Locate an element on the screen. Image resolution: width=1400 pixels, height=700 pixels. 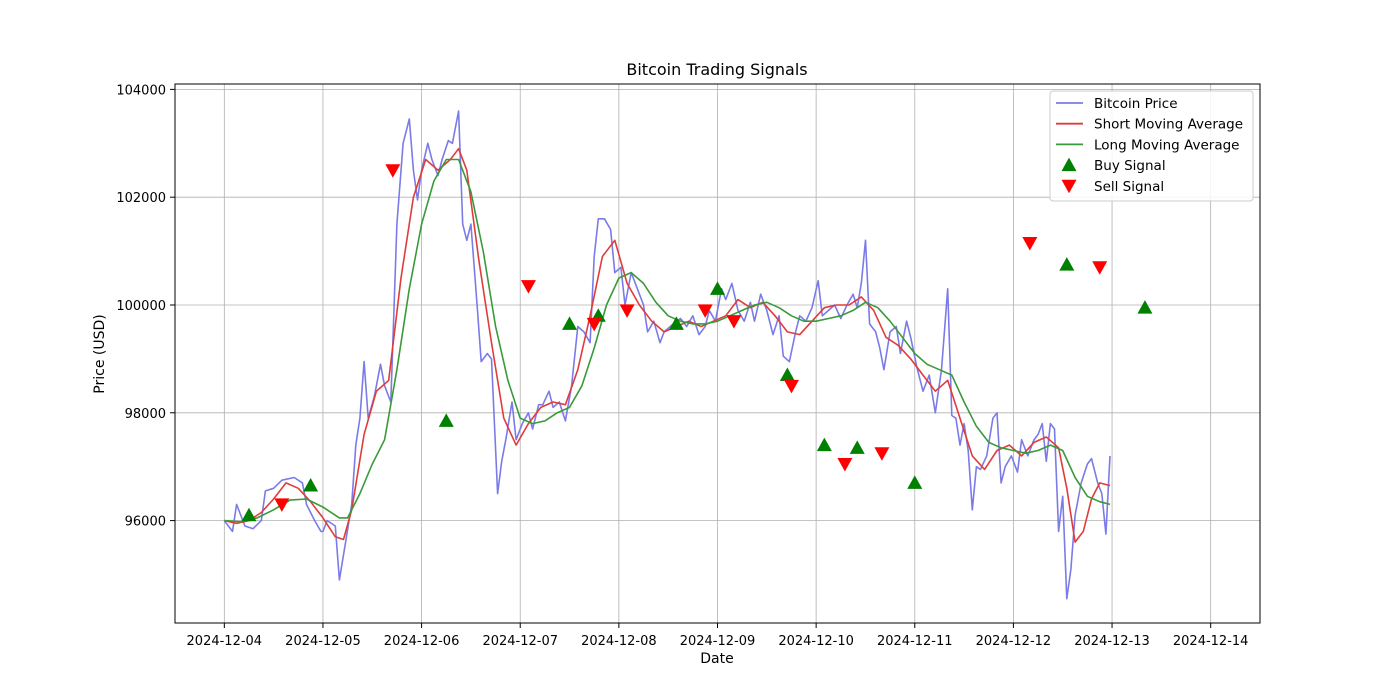
legend-box is located at coordinates (1151, 146).